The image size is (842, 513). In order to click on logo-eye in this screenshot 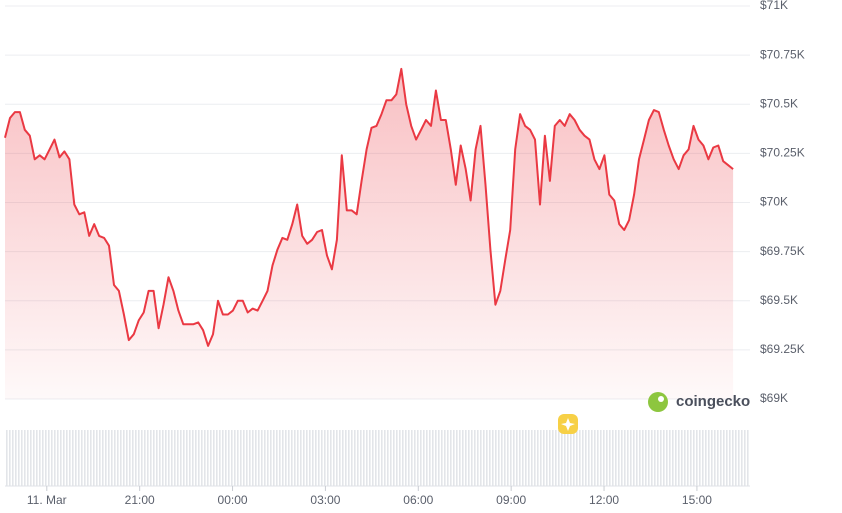, I will do `click(661, 399)`.